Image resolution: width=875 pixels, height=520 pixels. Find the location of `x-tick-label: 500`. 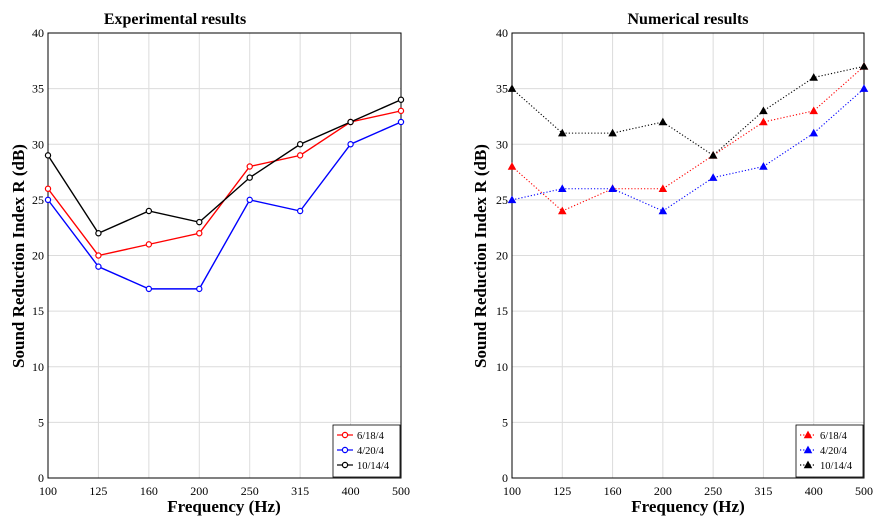

x-tick-label: 500 is located at coordinates (864, 491).